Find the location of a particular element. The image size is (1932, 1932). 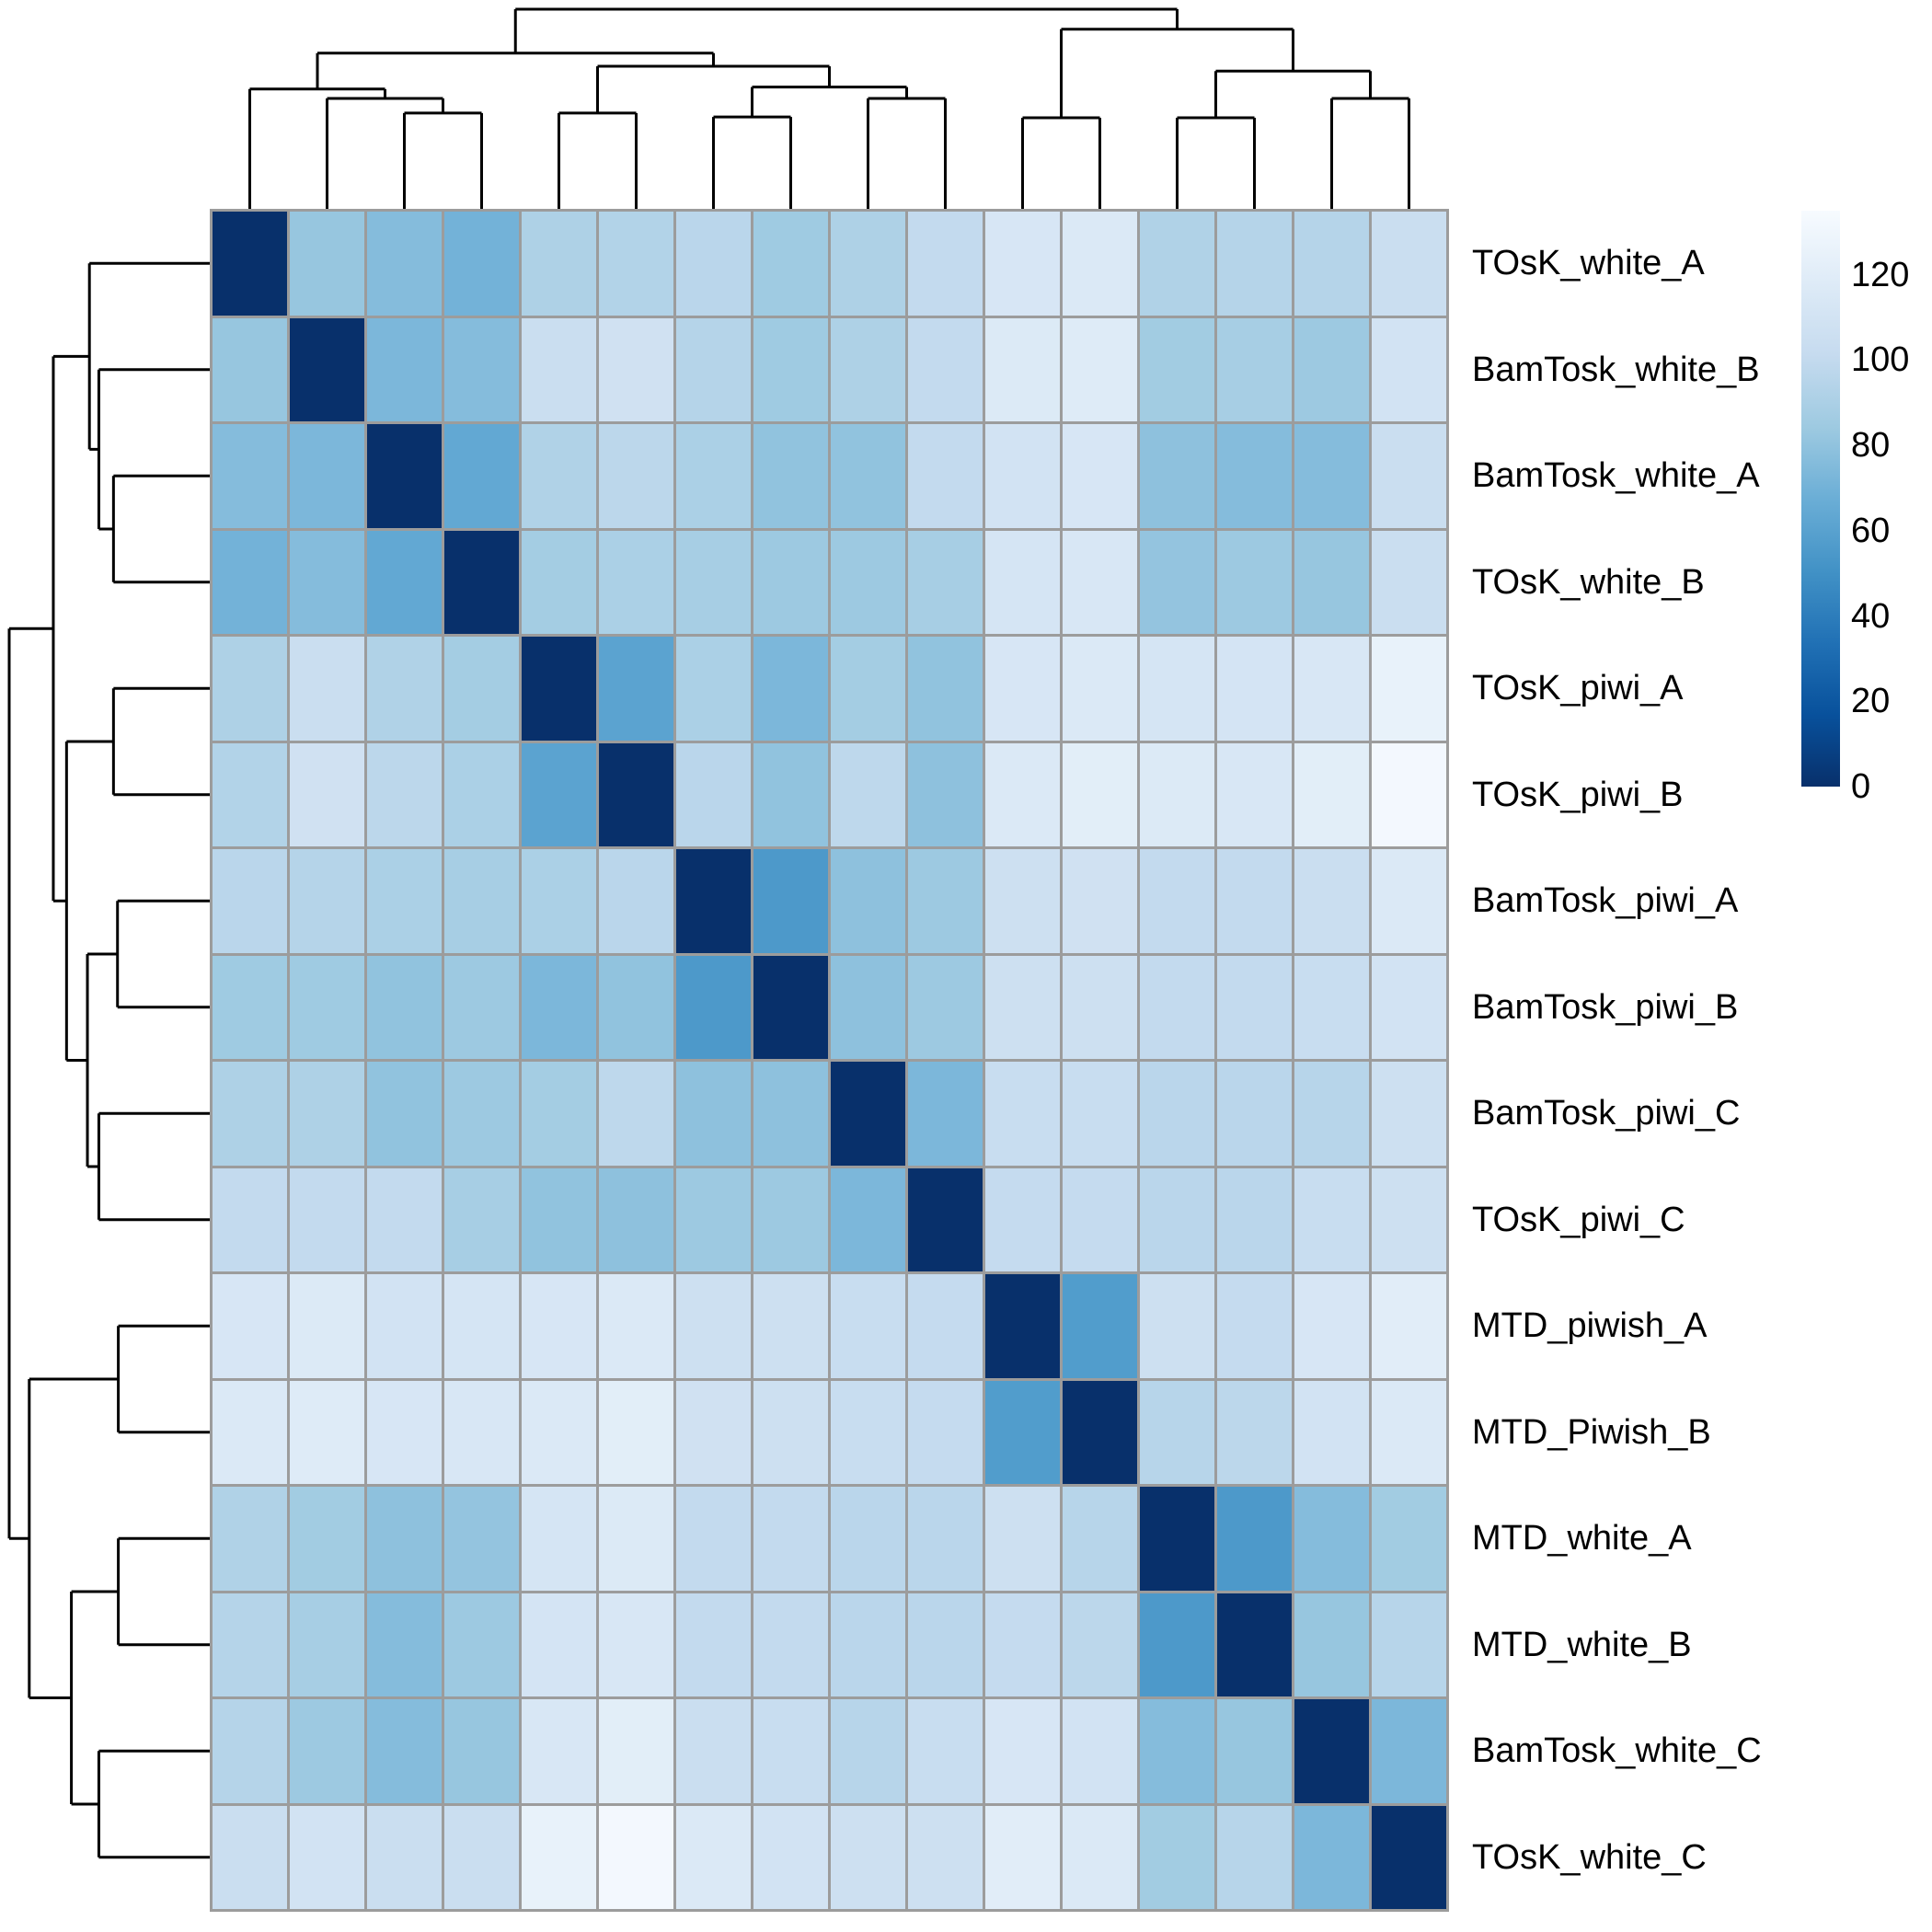

row-label: BamTosk_white_C is located at coordinates (1617, 1751).